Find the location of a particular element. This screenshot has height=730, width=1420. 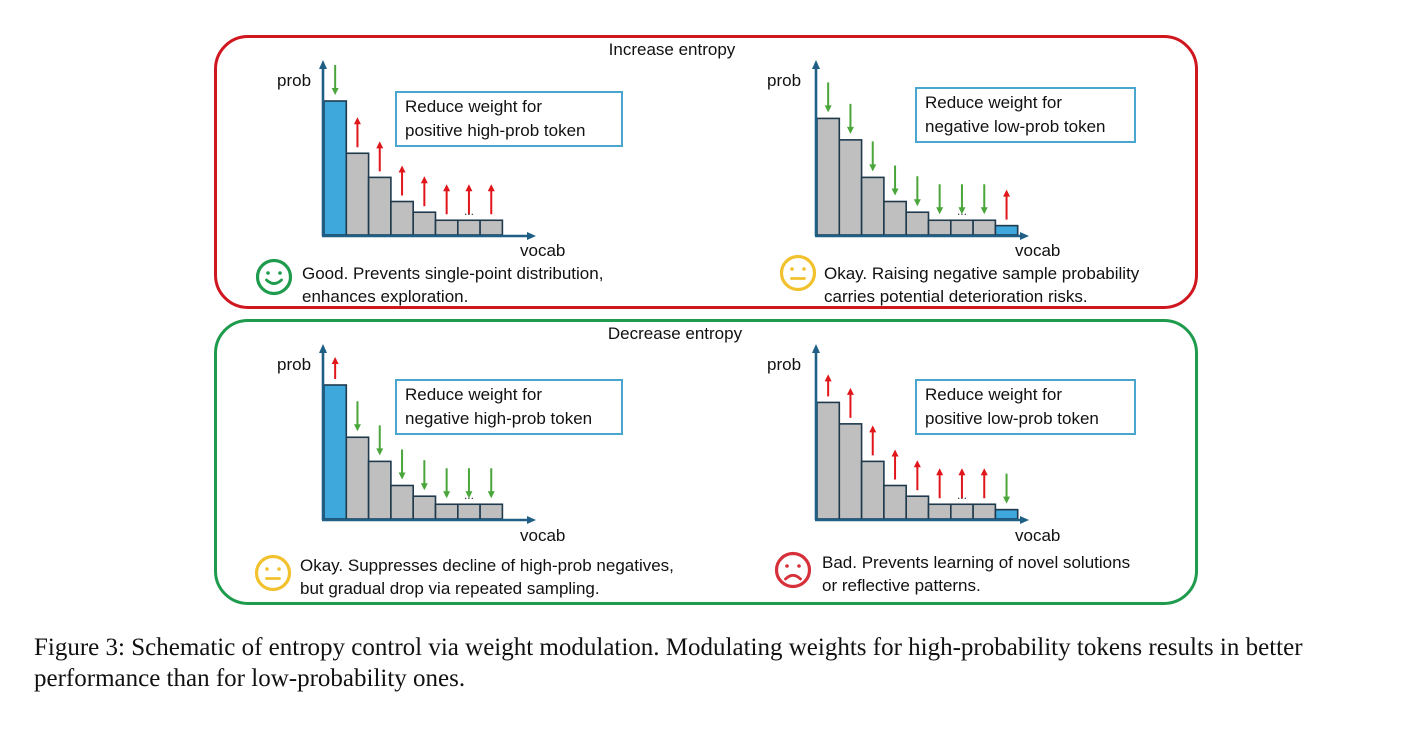

verdict-line-2: carries potential deterioration risks. is located at coordinates (956, 296).